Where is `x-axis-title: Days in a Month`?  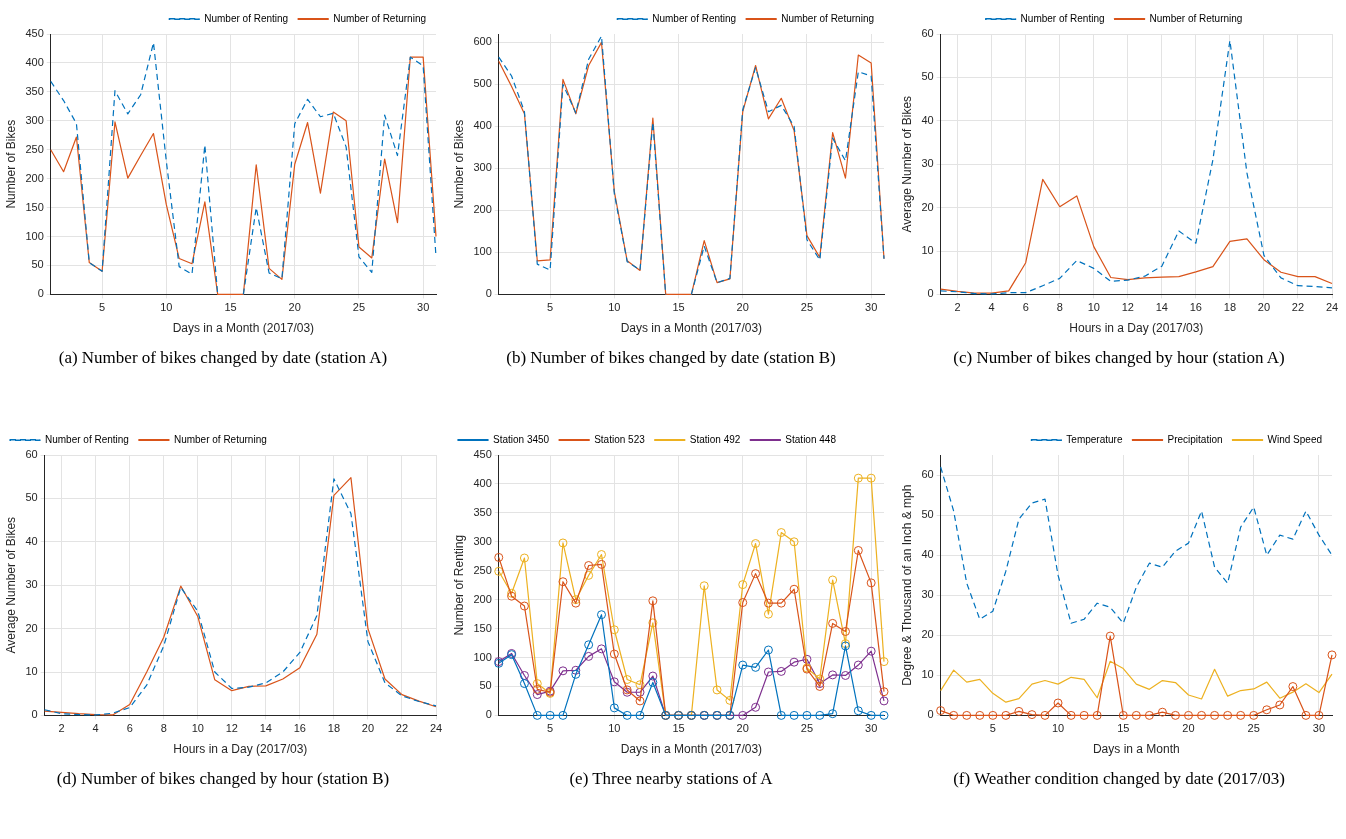
x-axis-title: Days in a Month is located at coordinates (1136, 748).